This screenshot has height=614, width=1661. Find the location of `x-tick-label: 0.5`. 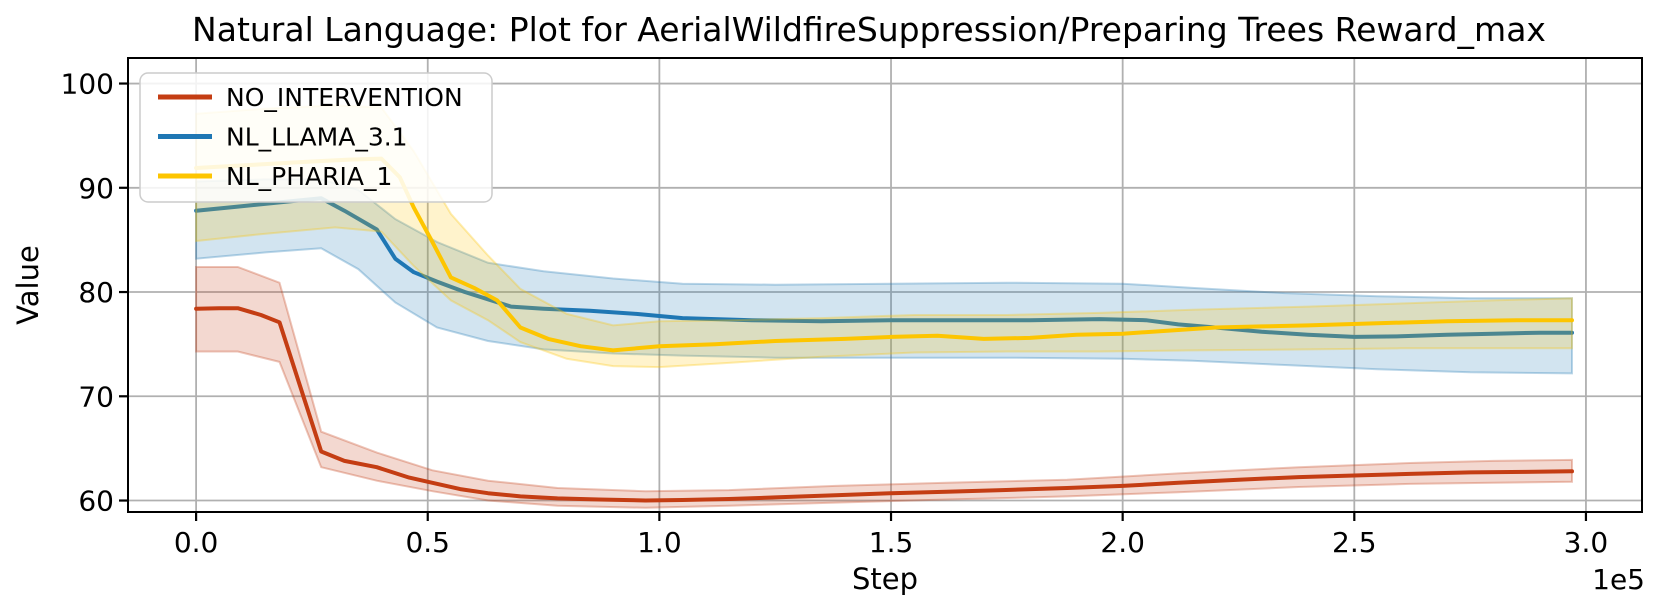

x-tick-label: 0.5 is located at coordinates (427, 542).